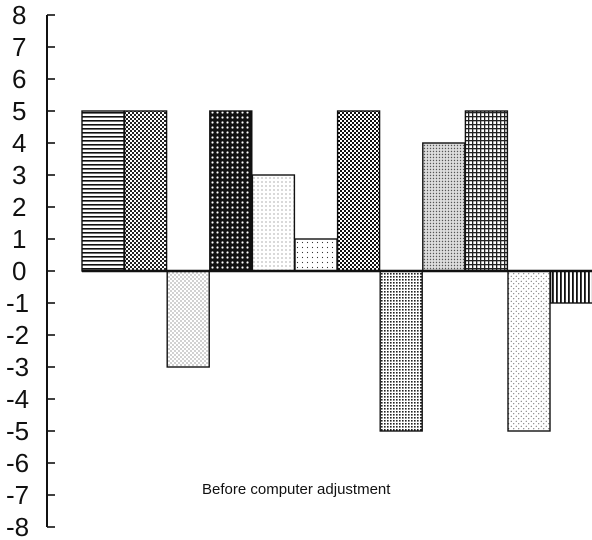  I want to click on y-tick-label: 7, so click(19, 47).